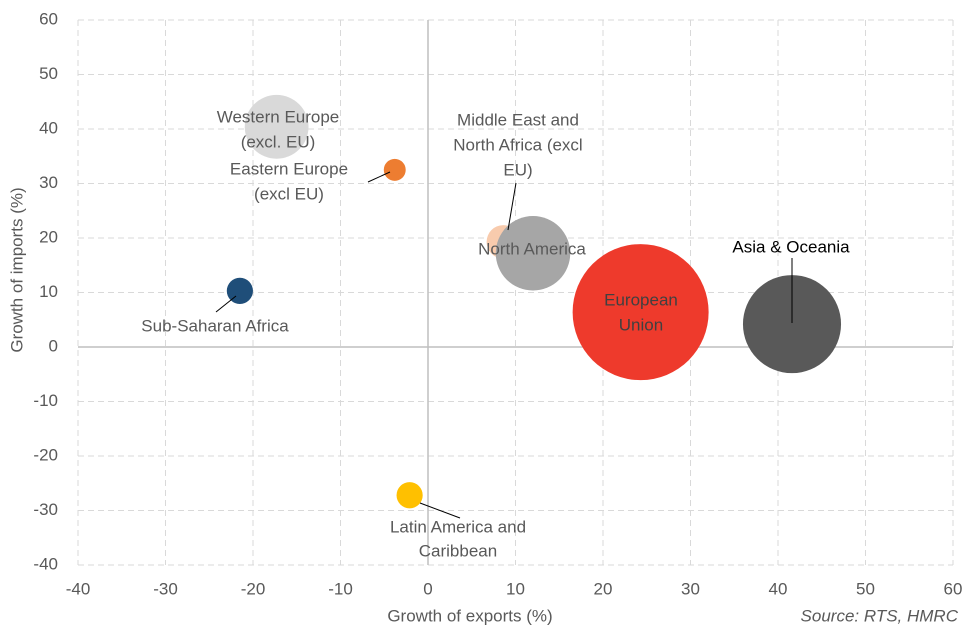 The image size is (976, 636). What do you see at coordinates (458, 550) in the screenshot?
I see `bubble-label: Caribbean` at bounding box center [458, 550].